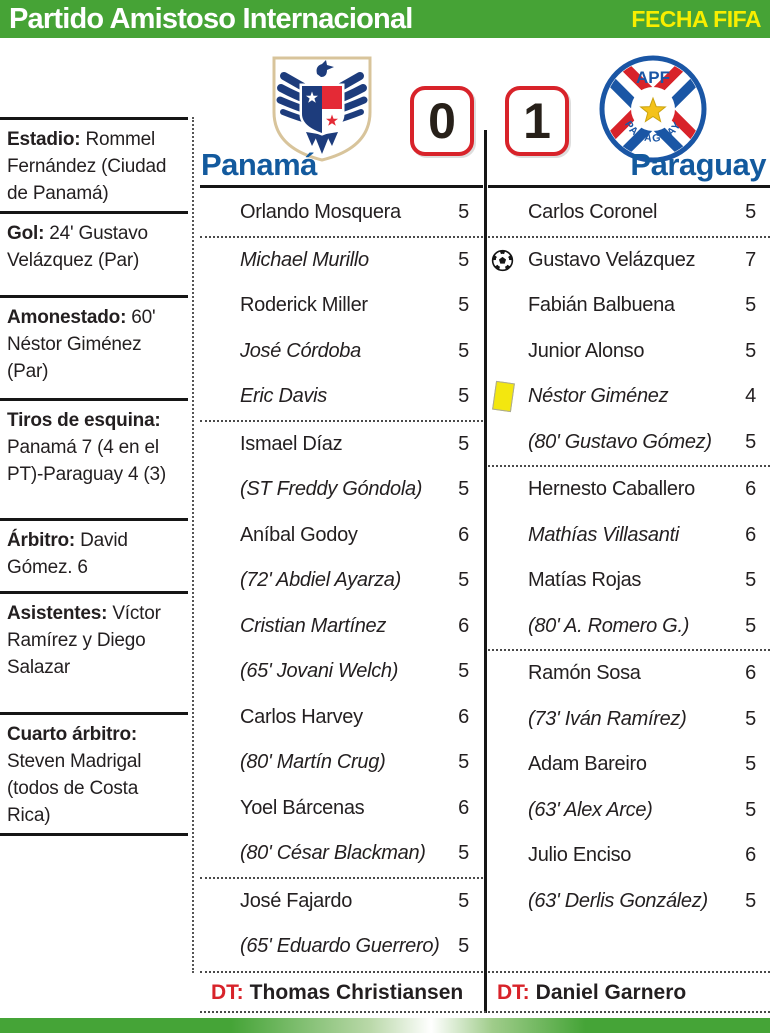 This screenshot has height=1033, width=770. I want to click on player-row: Cristian Martínez 6, so click(341, 627).